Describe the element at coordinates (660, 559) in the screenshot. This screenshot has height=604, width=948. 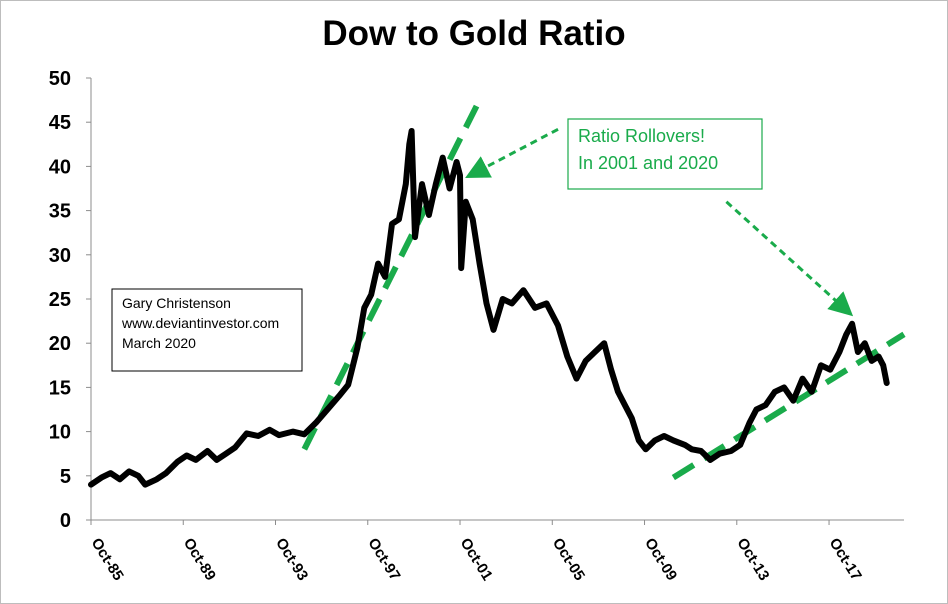
I see `x-tick-label: Oct-09` at that location.